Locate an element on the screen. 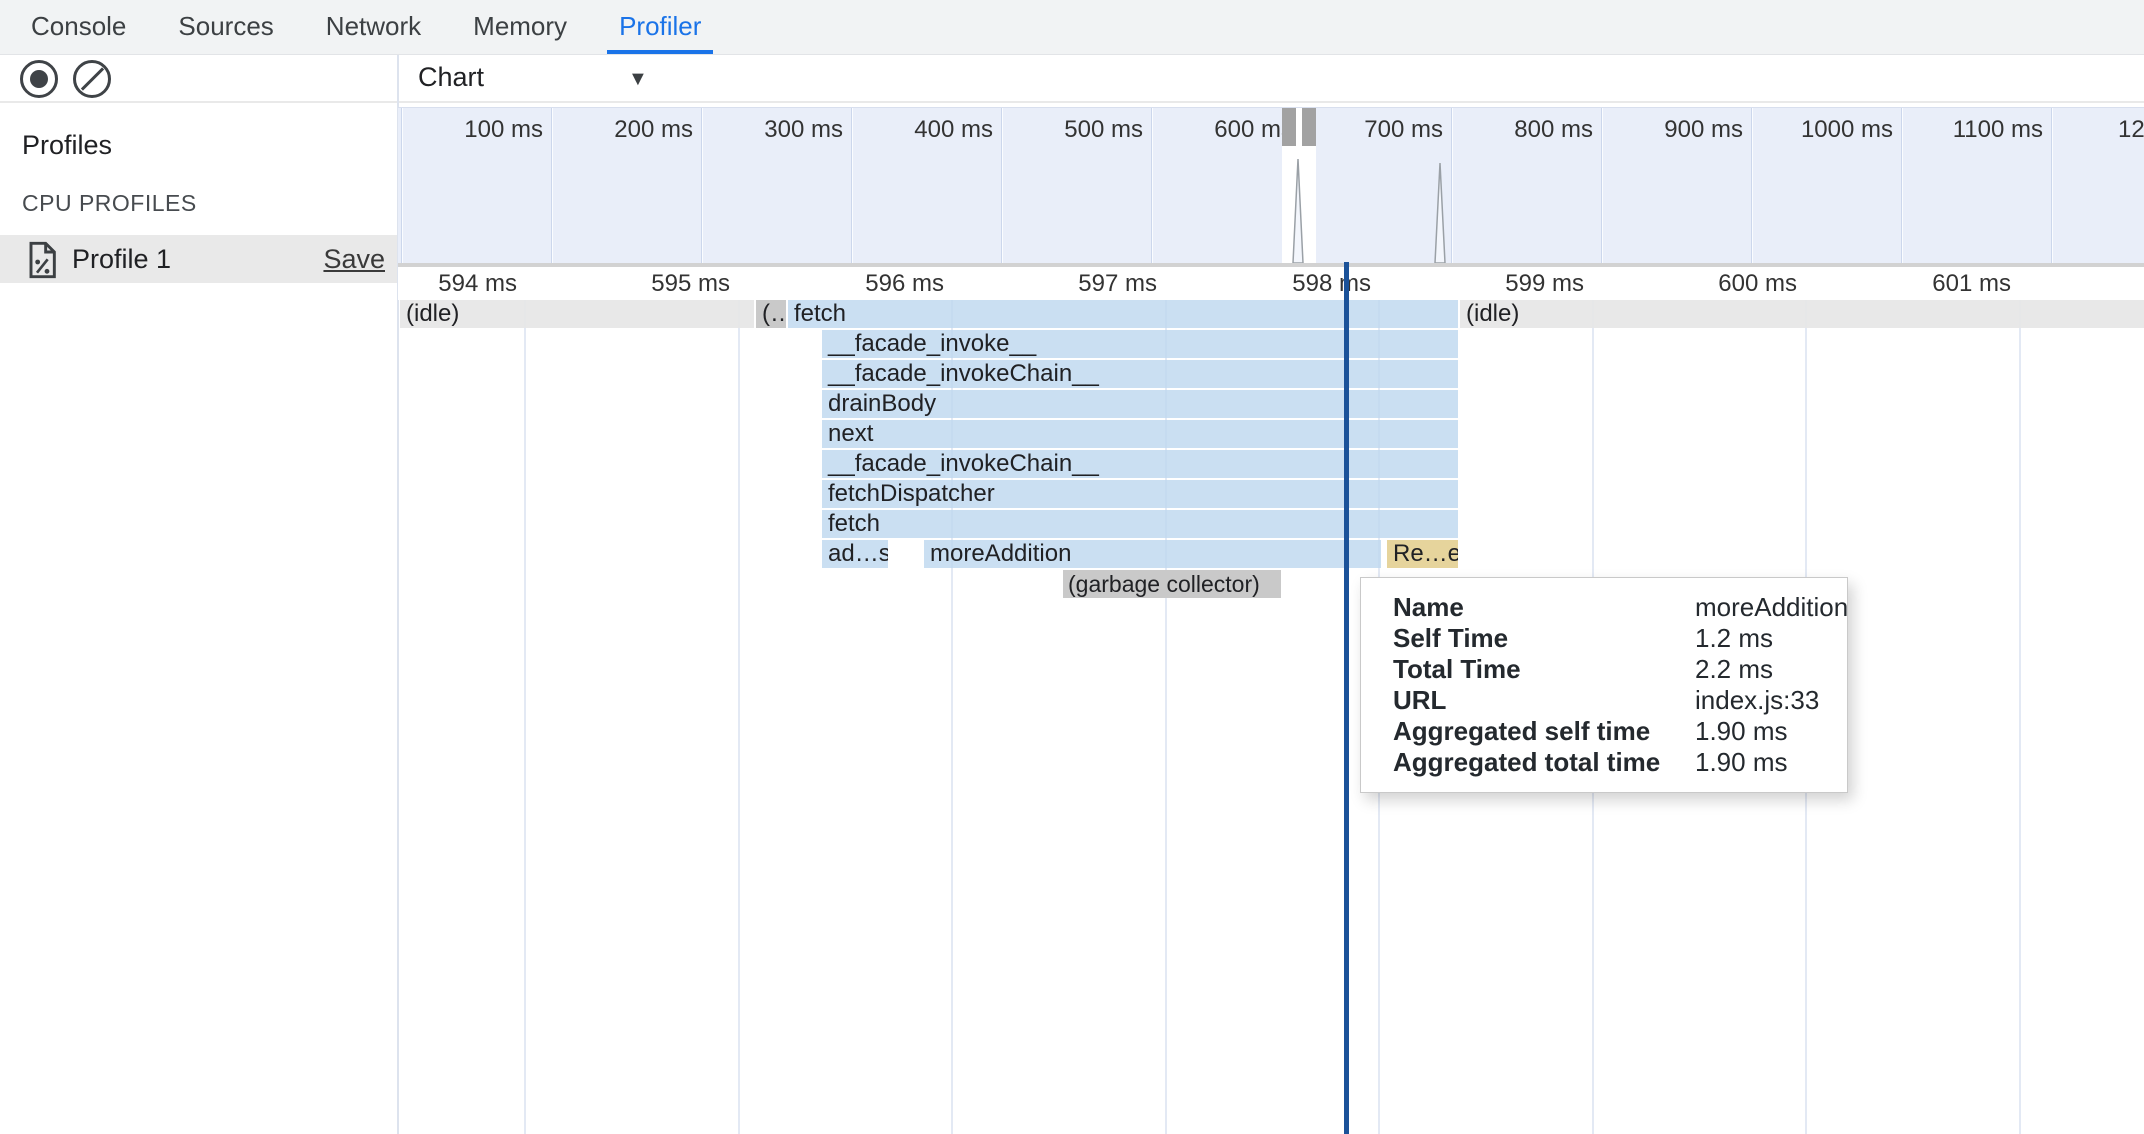  flame-bar-response: Re…e is located at coordinates (1422, 554).